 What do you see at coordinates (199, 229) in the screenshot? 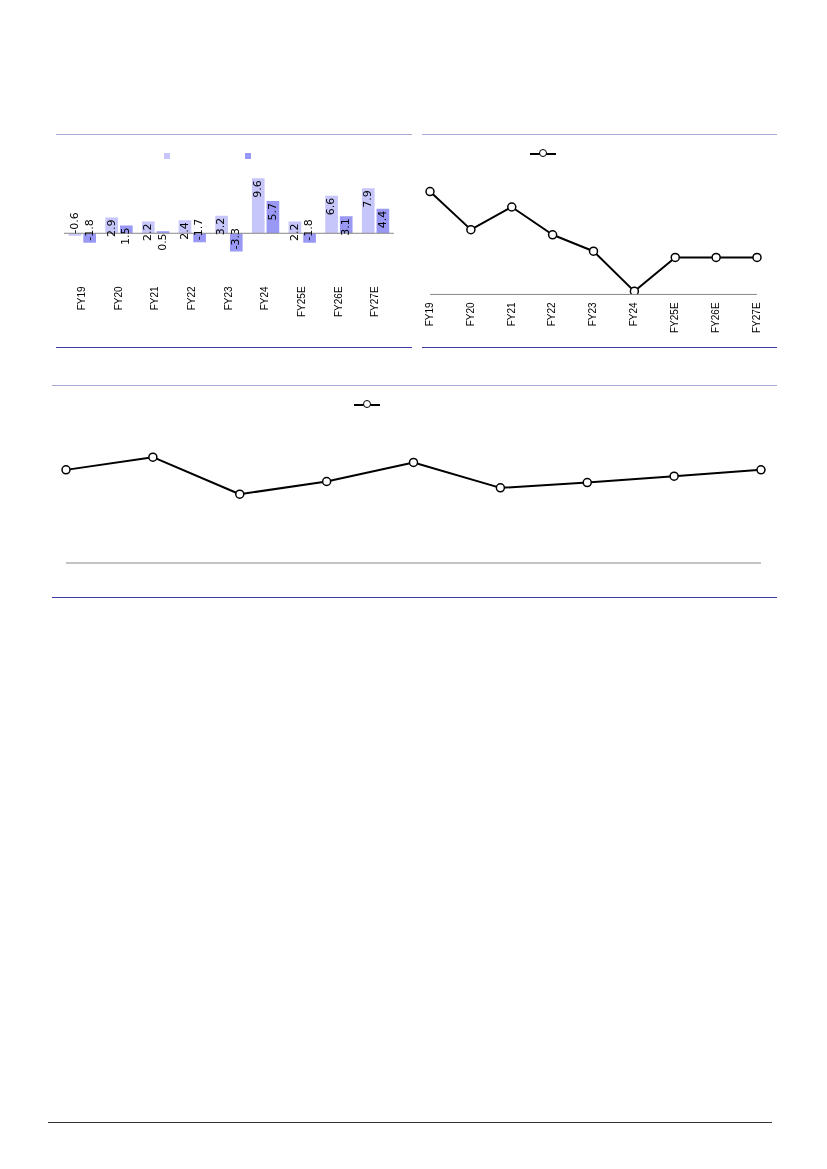
I see `data-label: -1.7` at bounding box center [199, 229].